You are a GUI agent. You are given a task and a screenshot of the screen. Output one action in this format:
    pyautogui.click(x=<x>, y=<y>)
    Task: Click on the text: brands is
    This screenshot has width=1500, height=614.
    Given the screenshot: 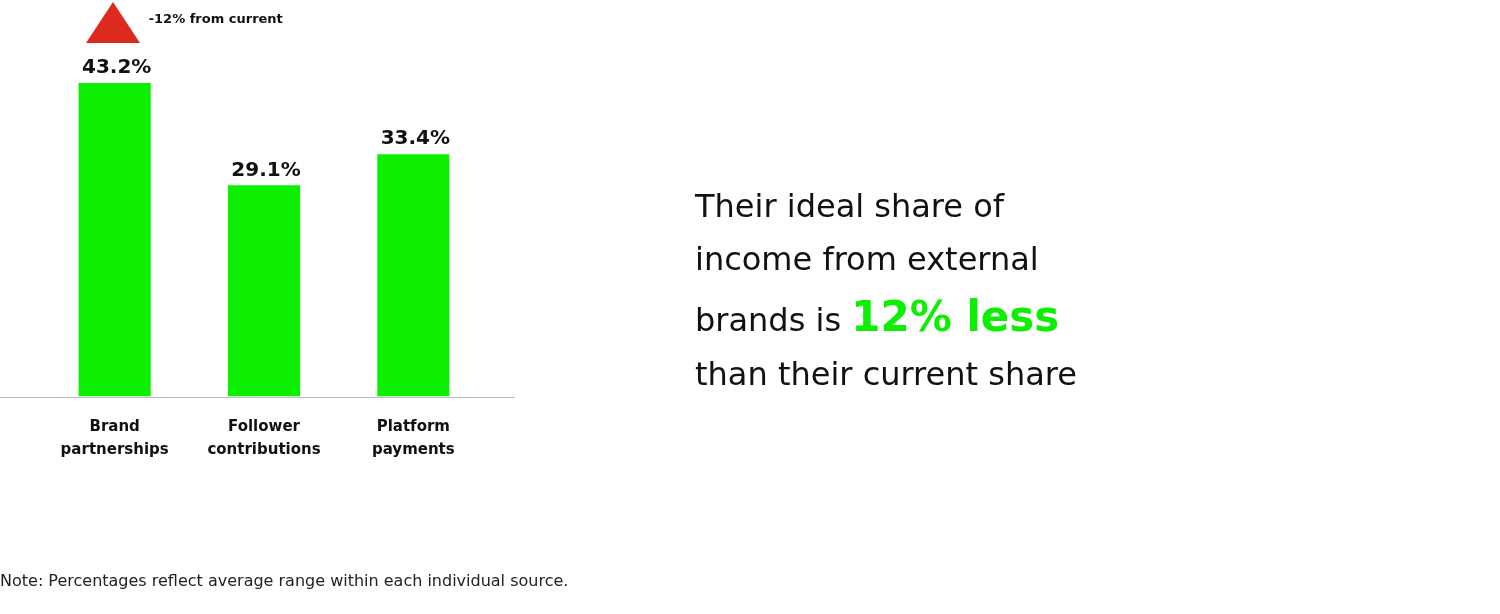 What is the action you would take?
    pyautogui.click(x=768, y=320)
    